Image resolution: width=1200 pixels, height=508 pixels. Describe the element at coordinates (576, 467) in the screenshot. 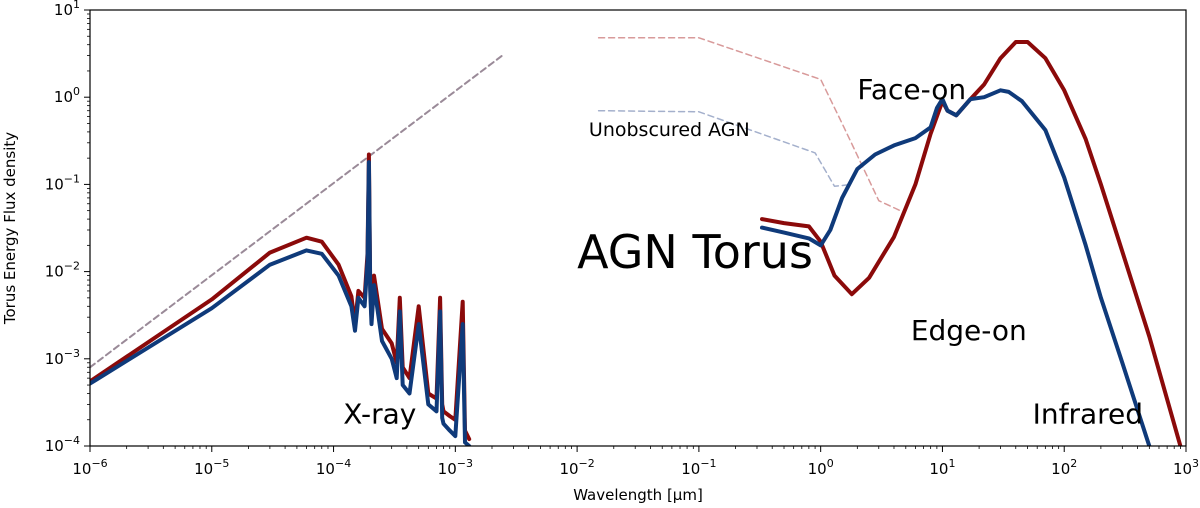

I see `x-tick-label: 10⁻²` at that location.